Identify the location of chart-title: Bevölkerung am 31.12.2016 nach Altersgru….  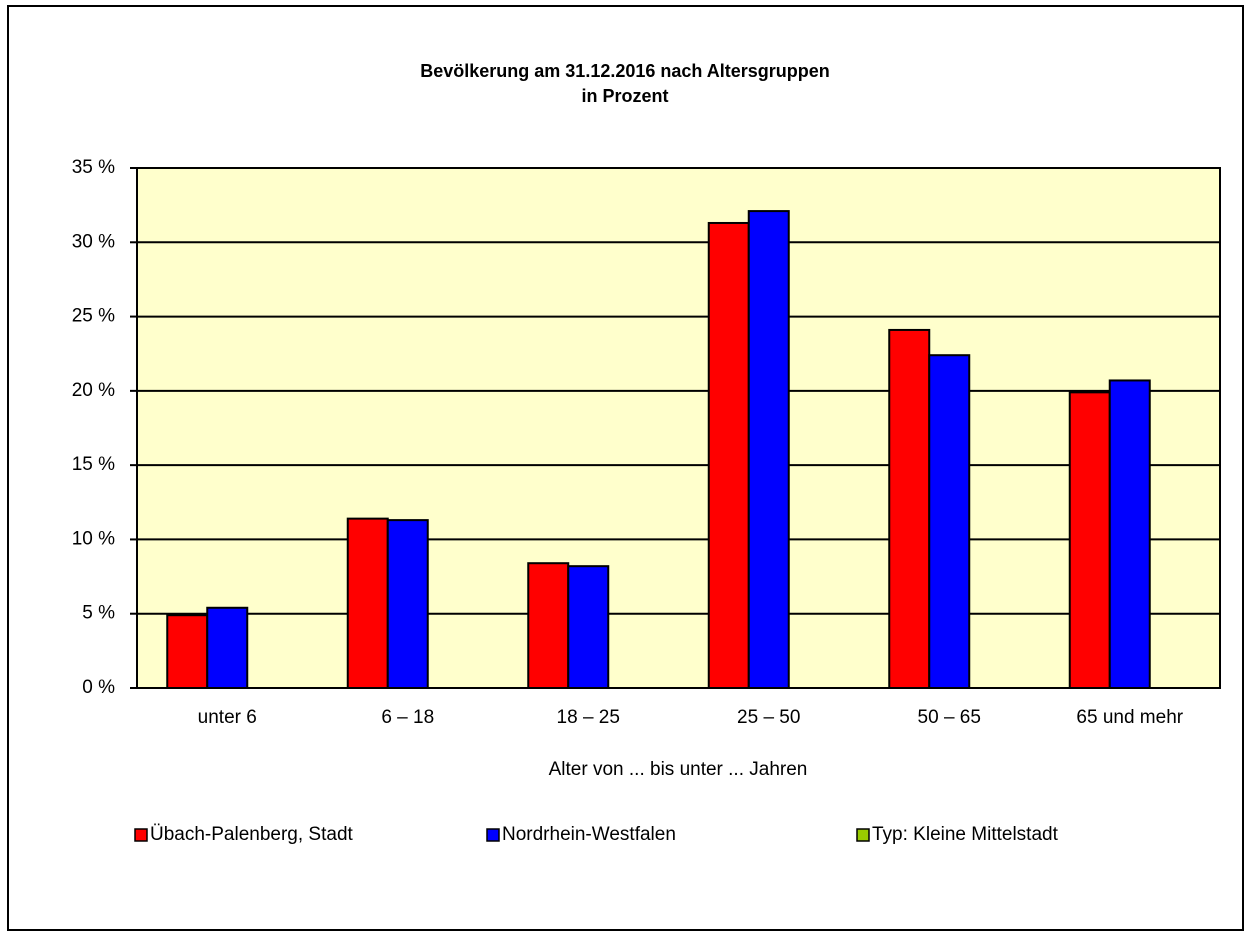
(625, 71).